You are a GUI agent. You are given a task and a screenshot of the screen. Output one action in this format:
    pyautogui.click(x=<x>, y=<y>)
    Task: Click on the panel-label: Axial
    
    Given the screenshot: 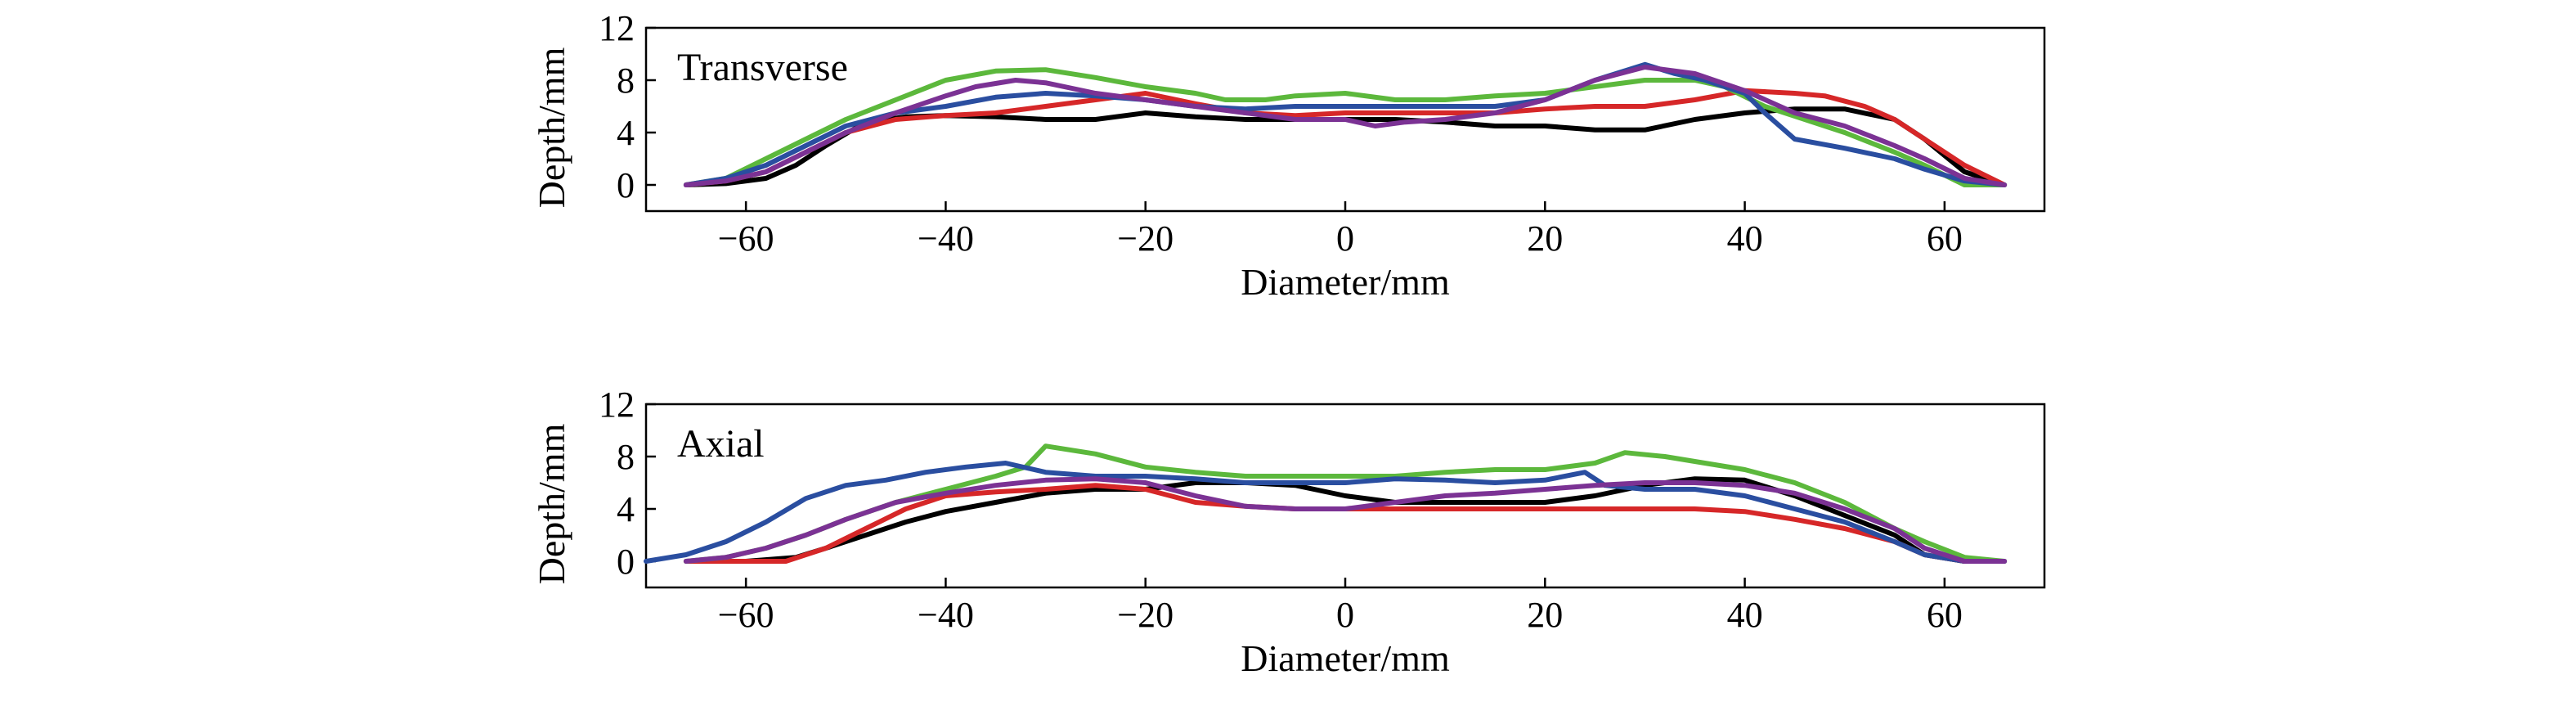 What is the action you would take?
    pyautogui.click(x=721, y=444)
    